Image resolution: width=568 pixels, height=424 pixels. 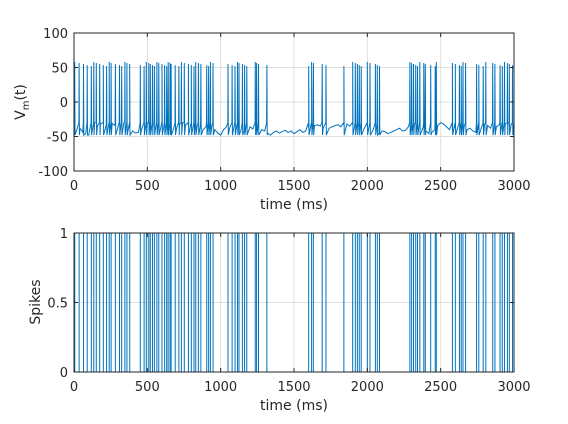 What do you see at coordinates (367, 387) in the screenshot?
I see `spike-x-tick-label: 2000` at bounding box center [367, 387].